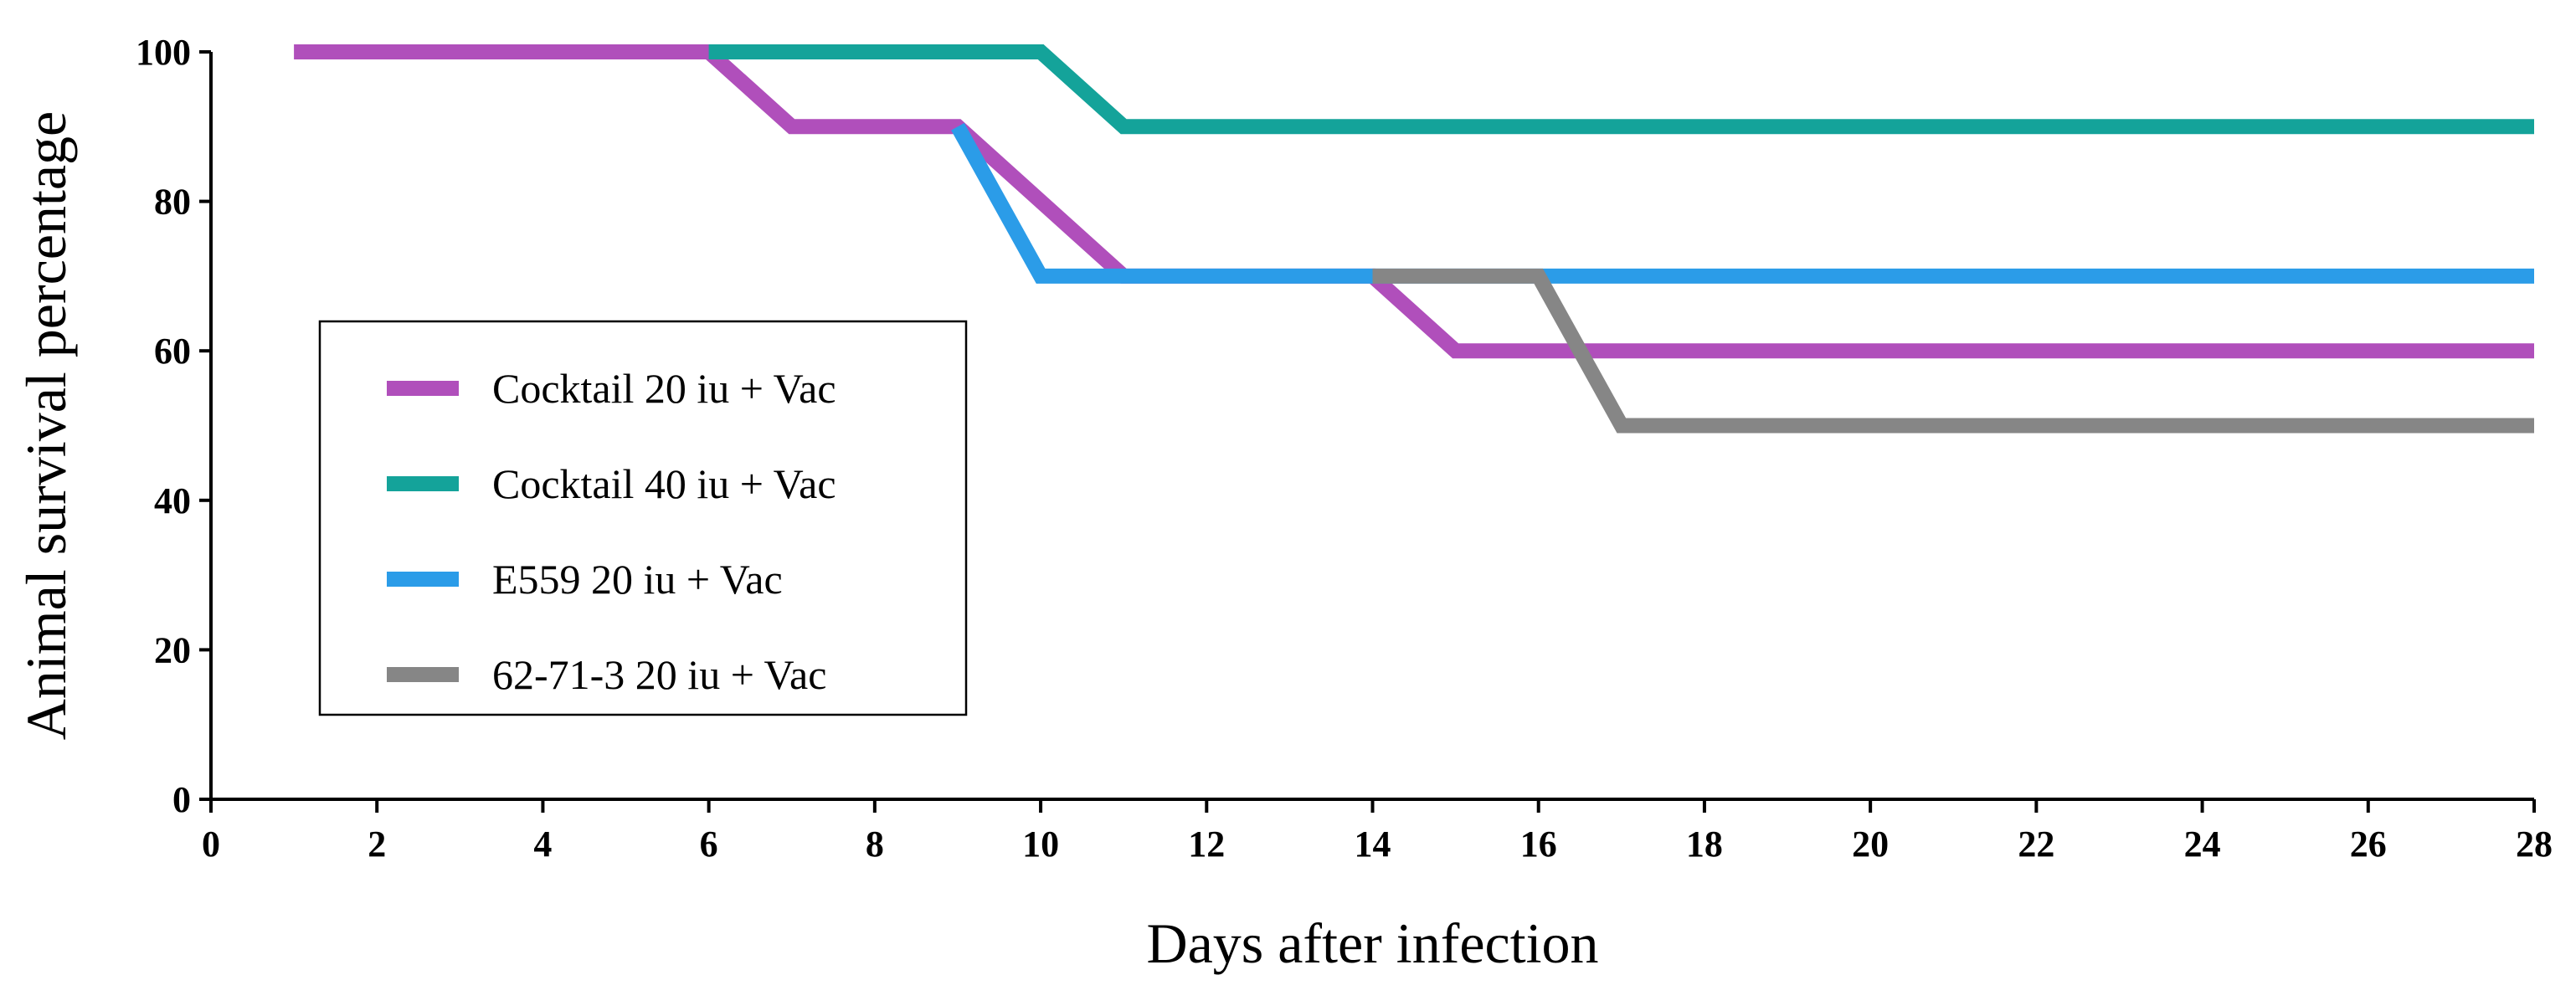 This screenshot has width=2576, height=1006. I want to click on x-tick-label: 10, so click(1040, 844).